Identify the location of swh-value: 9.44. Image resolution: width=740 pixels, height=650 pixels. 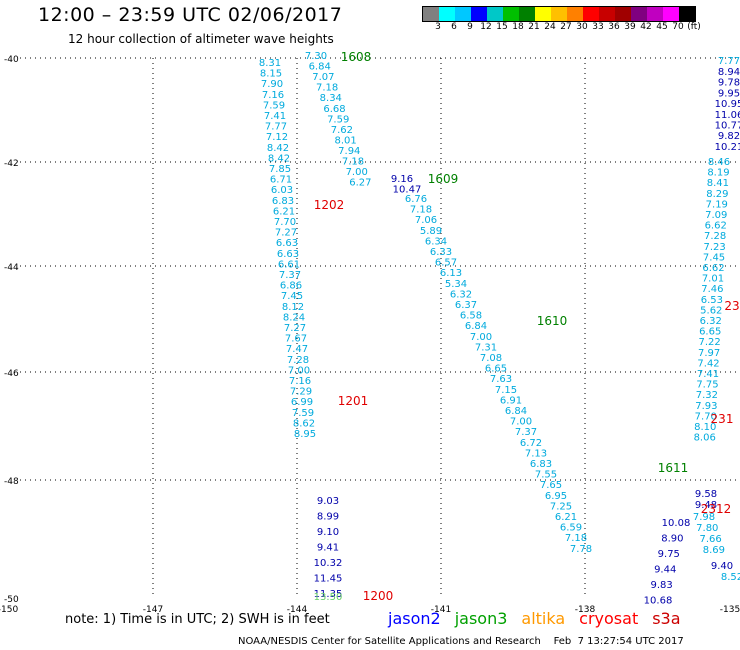
(665, 570).